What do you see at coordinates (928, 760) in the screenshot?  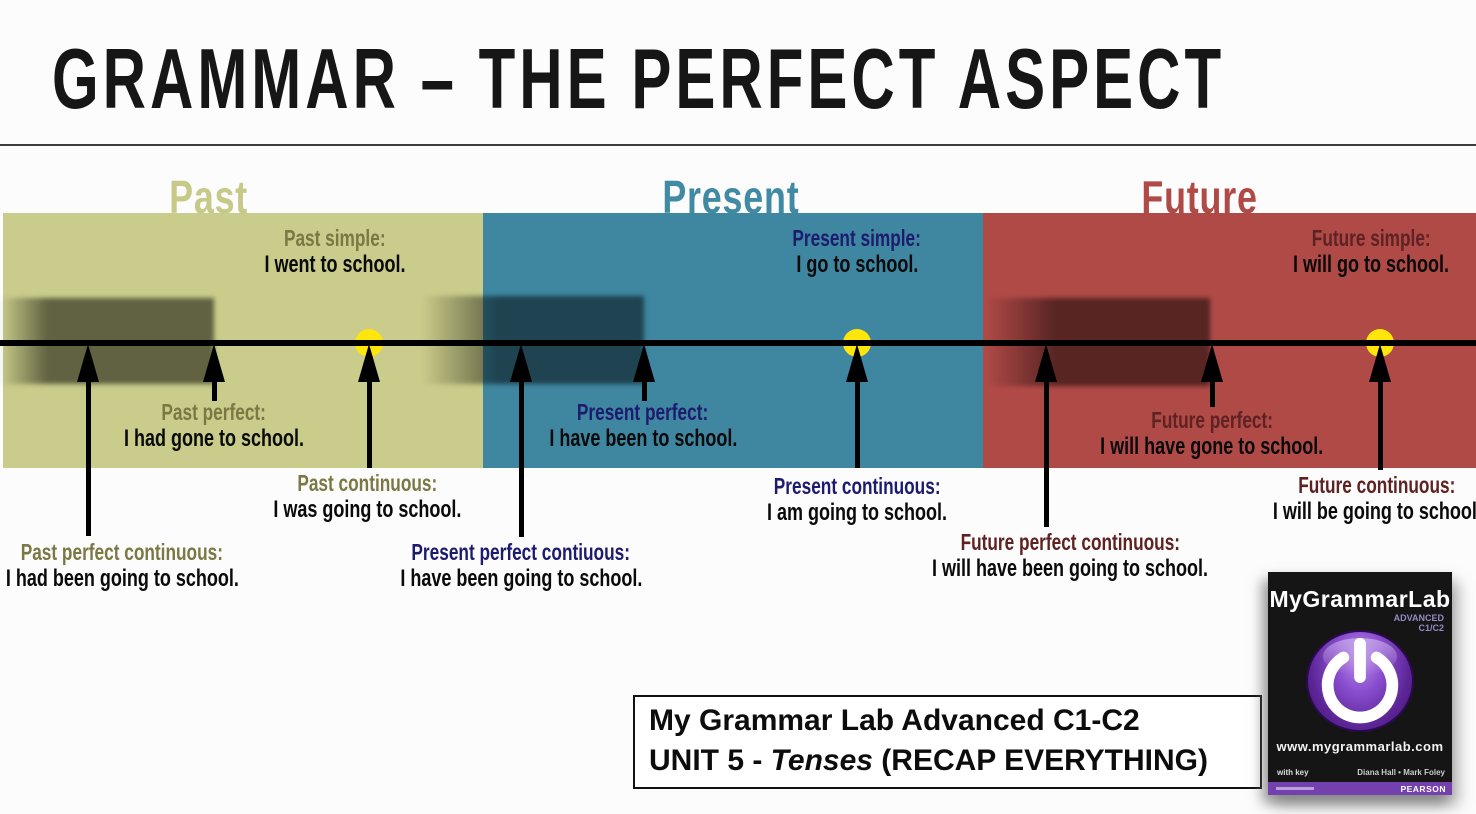 I see `caption-line2: UNIT 5 - Tenses (RECAP EVERYTHING)` at bounding box center [928, 760].